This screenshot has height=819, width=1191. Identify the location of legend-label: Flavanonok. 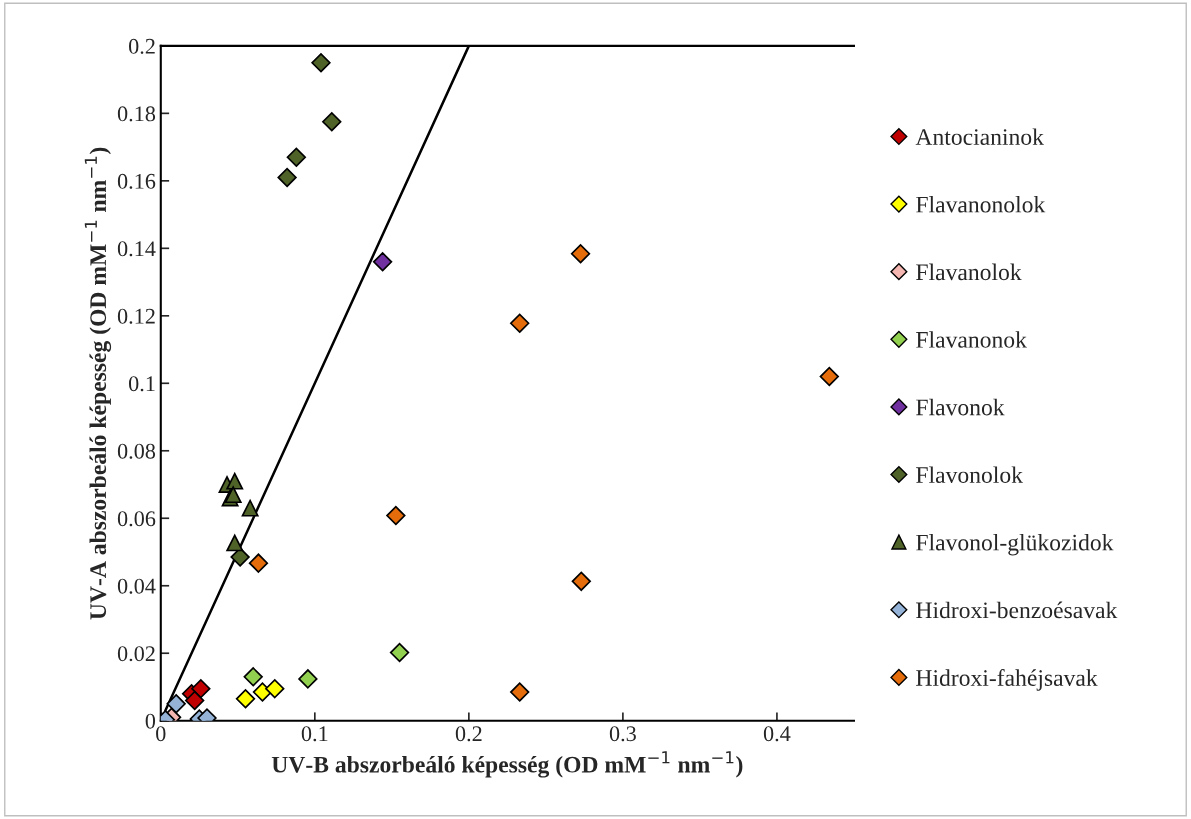
(971, 339).